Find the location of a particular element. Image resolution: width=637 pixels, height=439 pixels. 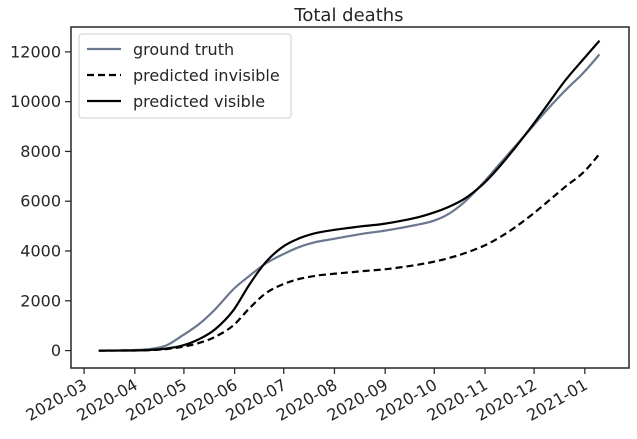

y-tick-label: 0 is located at coordinates (56, 350).